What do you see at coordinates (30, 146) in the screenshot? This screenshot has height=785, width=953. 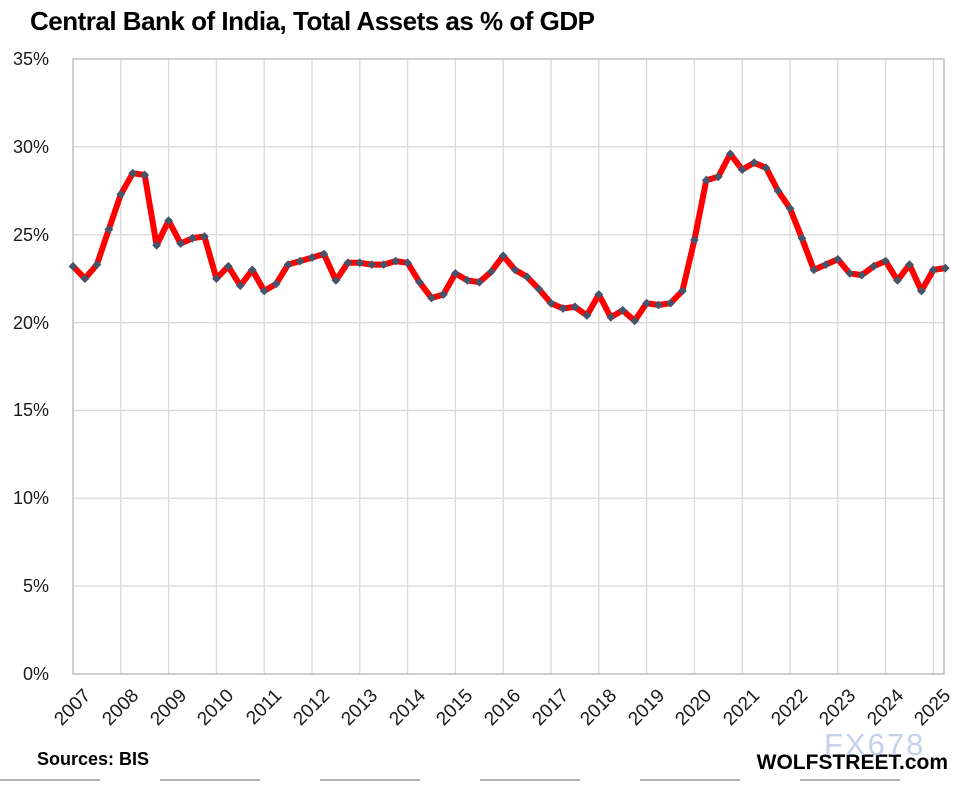 I see `y-tick-label: 30%` at bounding box center [30, 146].